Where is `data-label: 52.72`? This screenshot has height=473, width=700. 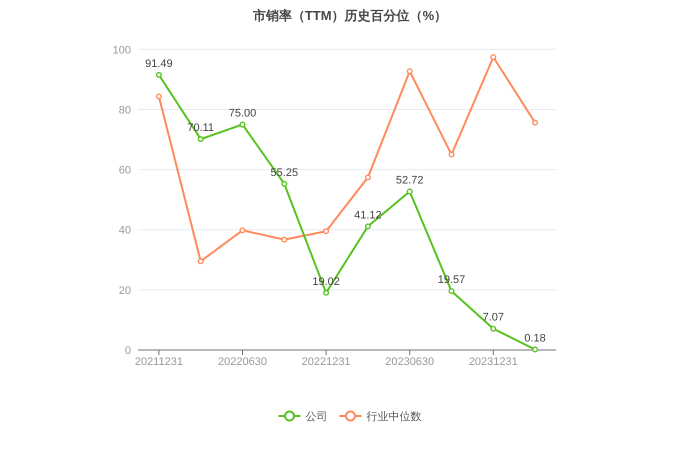
data-label: 52.72 is located at coordinates (410, 180).